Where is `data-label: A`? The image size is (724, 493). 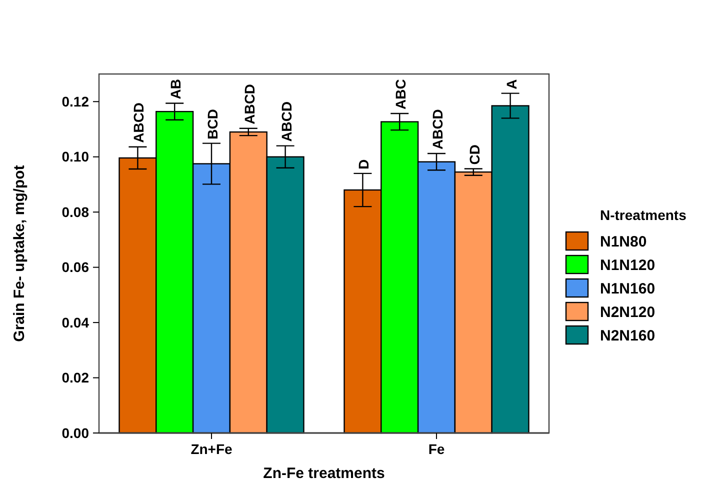
data-label: A is located at coordinates (511, 84).